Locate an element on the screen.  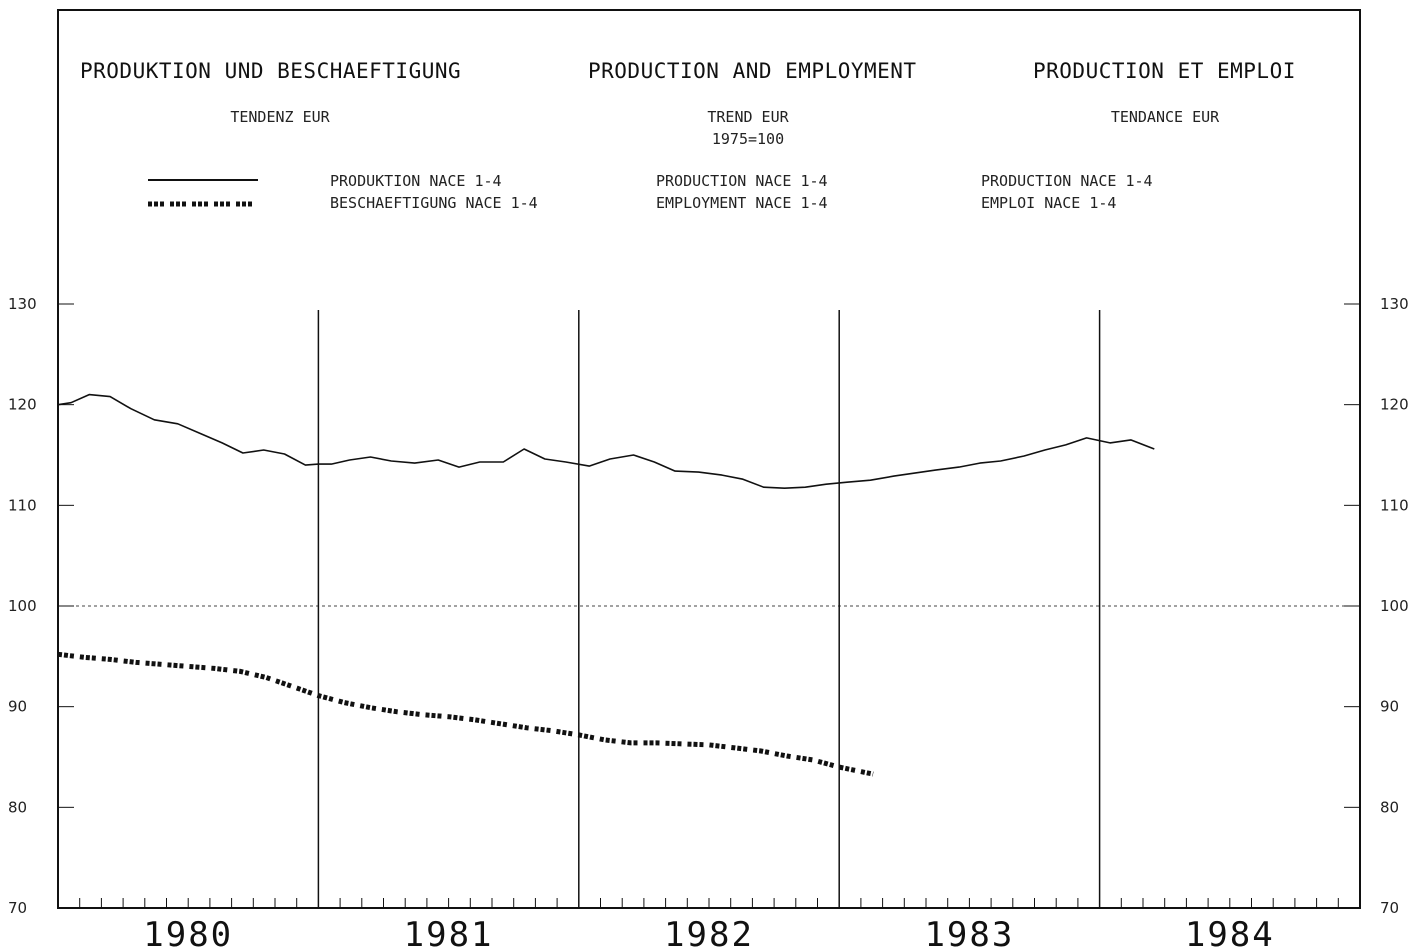
y-tick-label-left: 100 is located at coordinates (22, 606).